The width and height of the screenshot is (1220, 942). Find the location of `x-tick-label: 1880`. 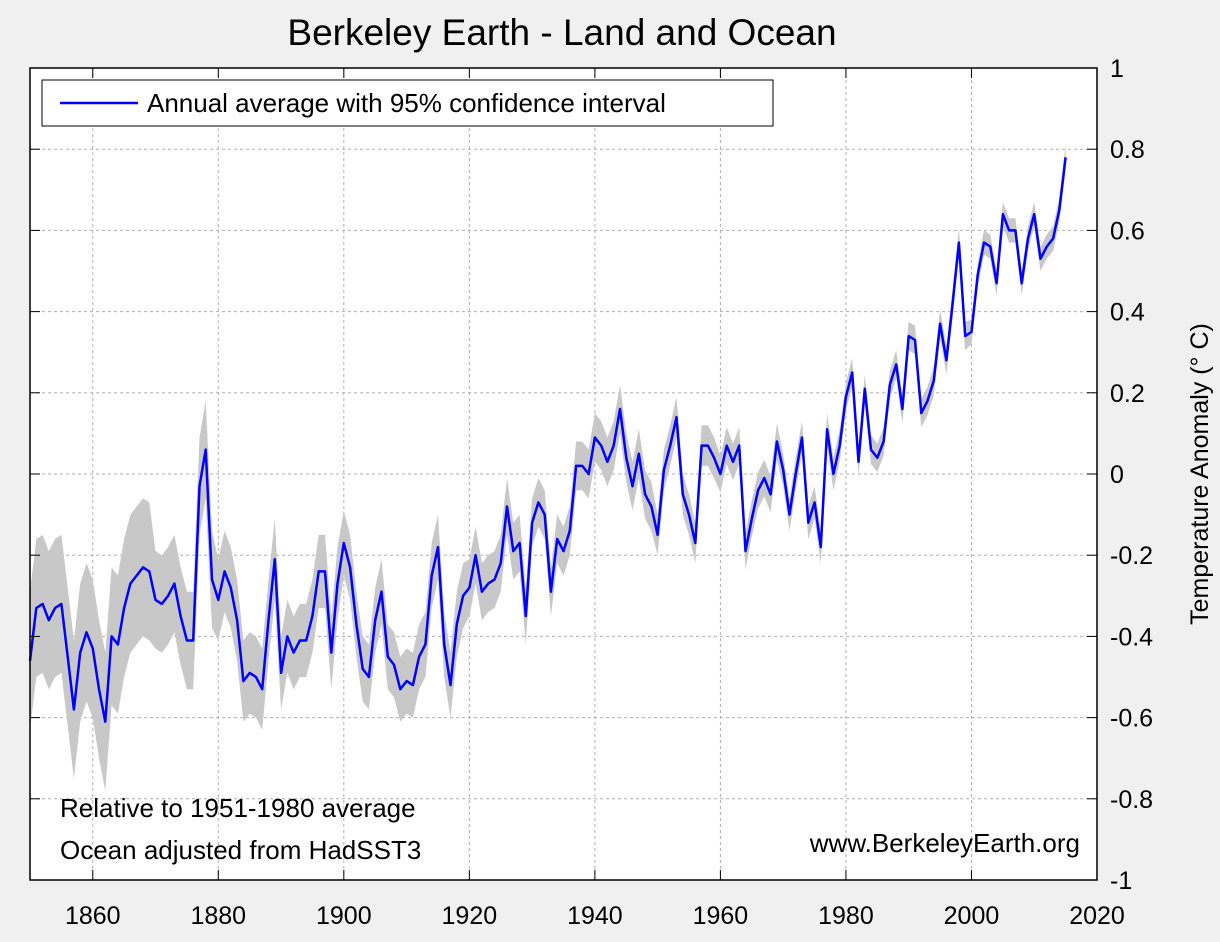

x-tick-label: 1880 is located at coordinates (218, 916).